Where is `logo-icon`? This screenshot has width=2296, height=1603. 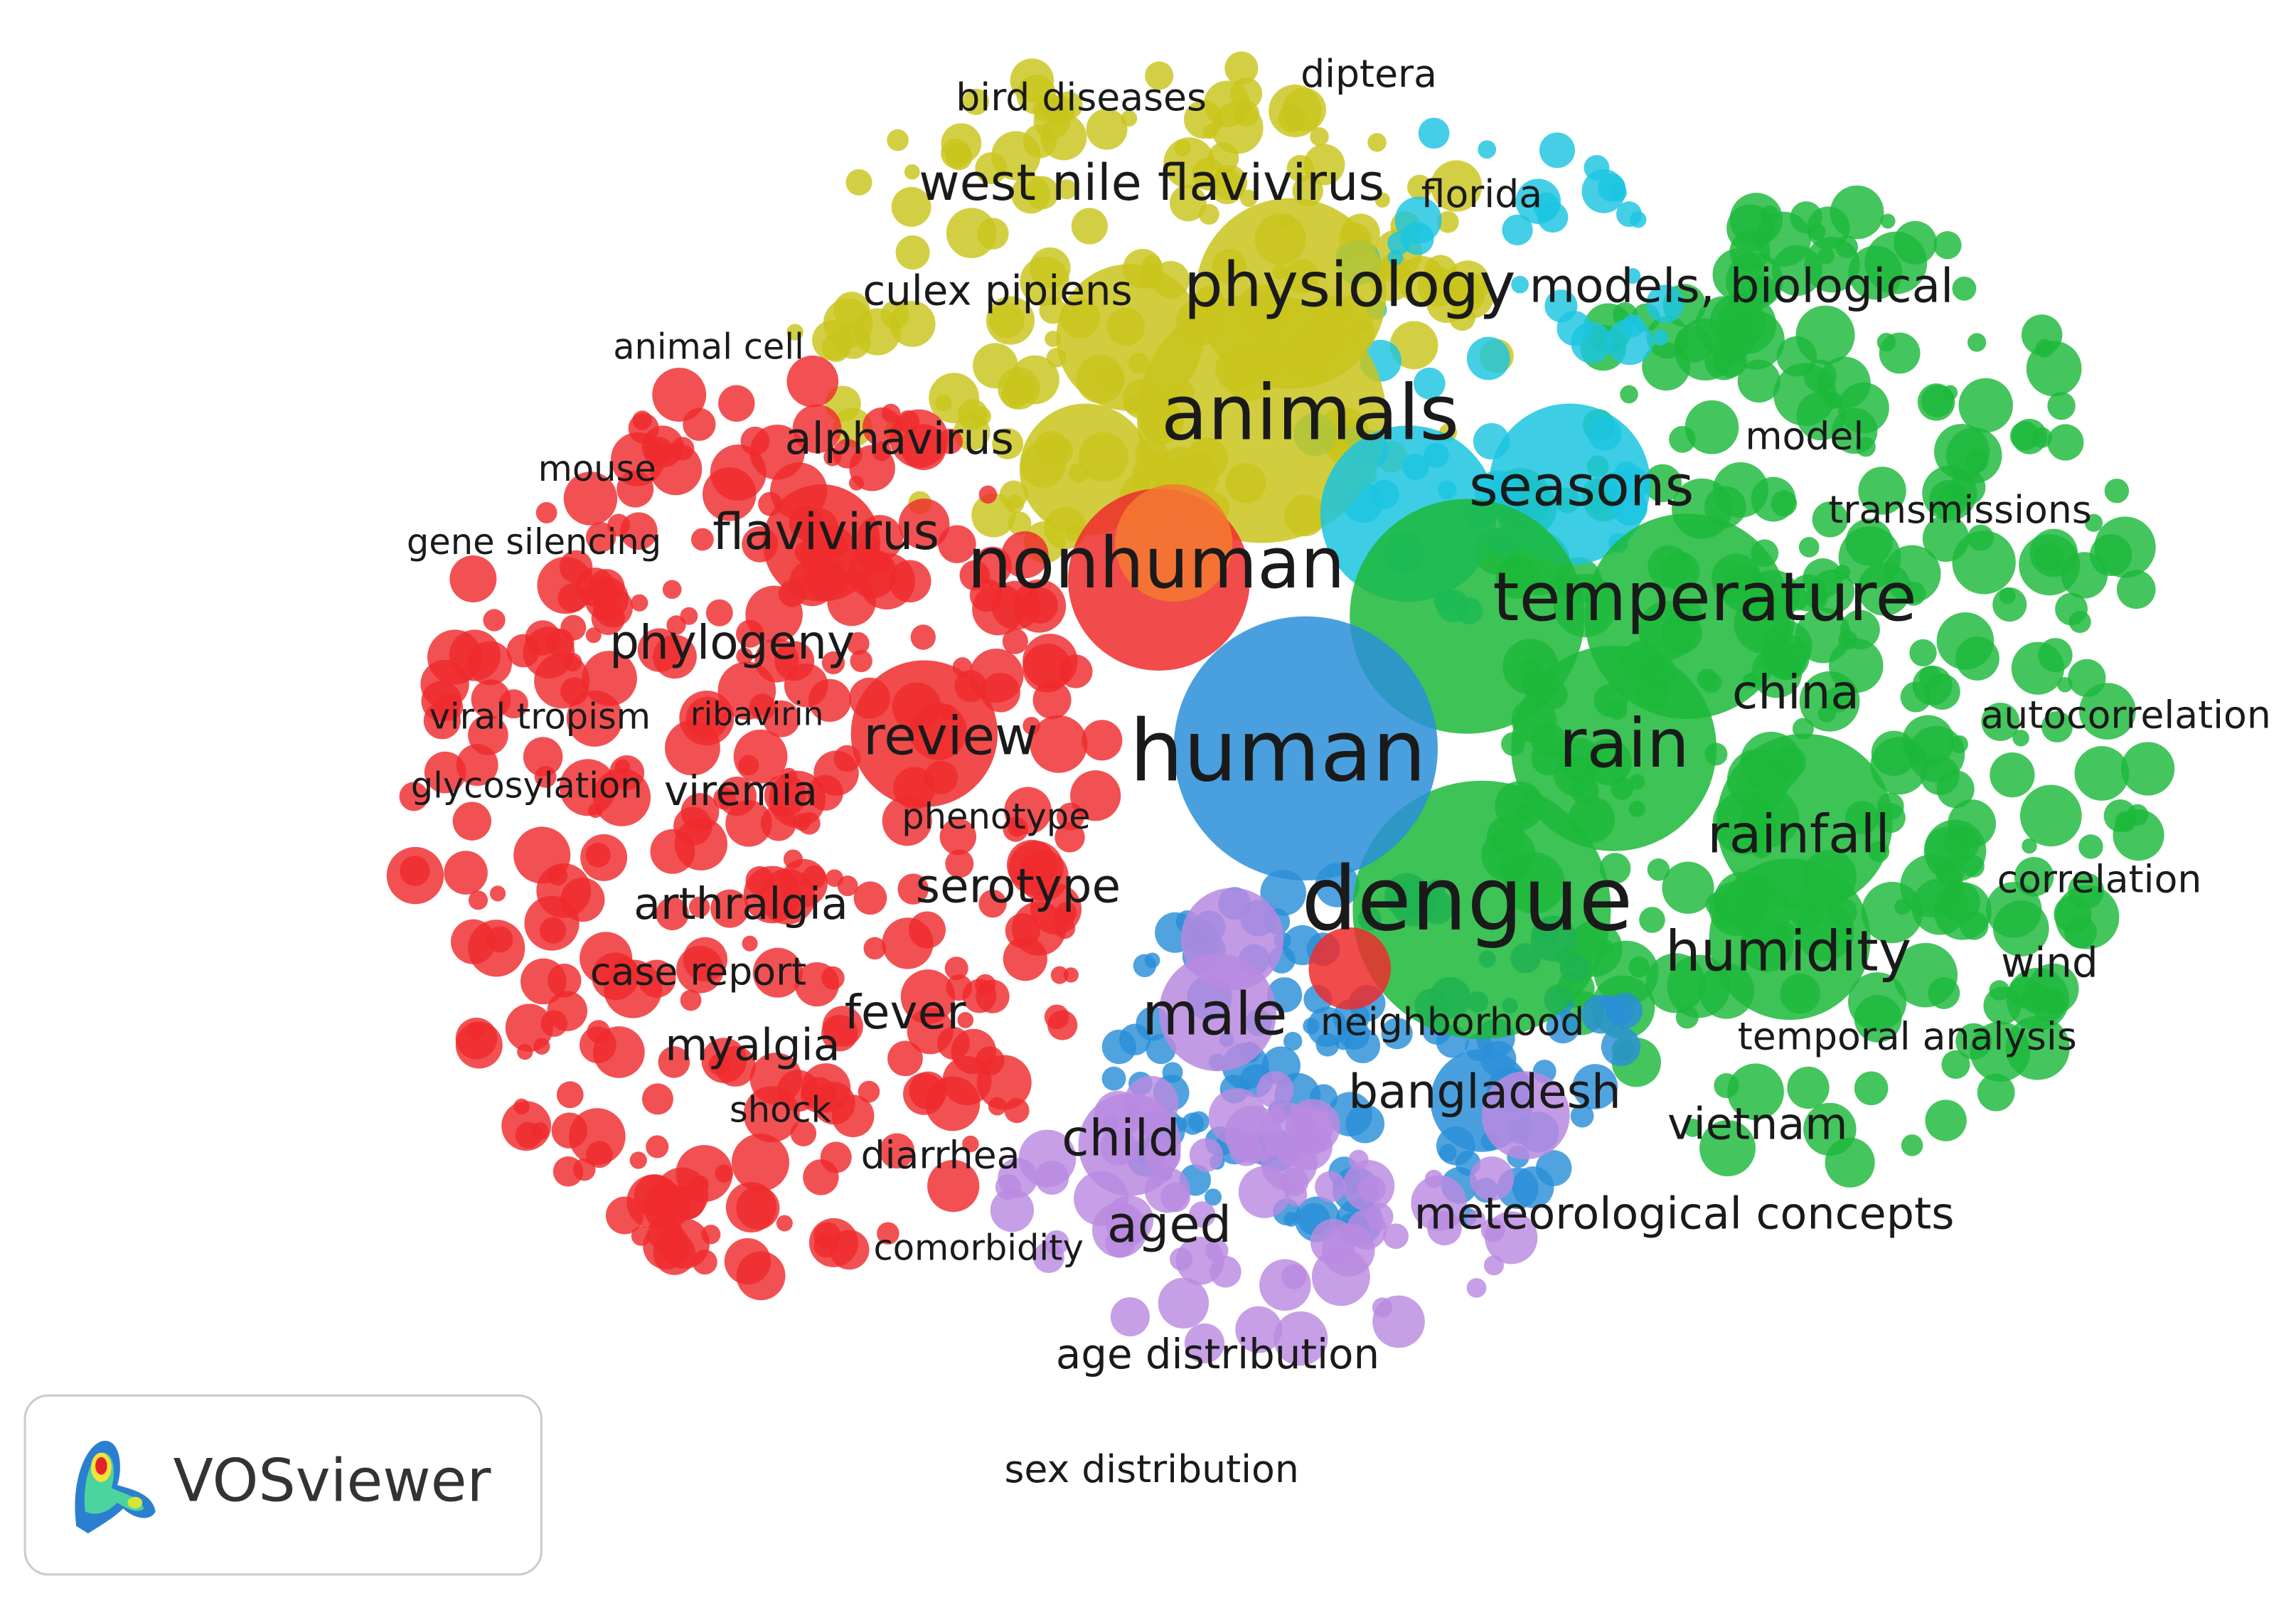
logo-icon is located at coordinates (115, 1487).